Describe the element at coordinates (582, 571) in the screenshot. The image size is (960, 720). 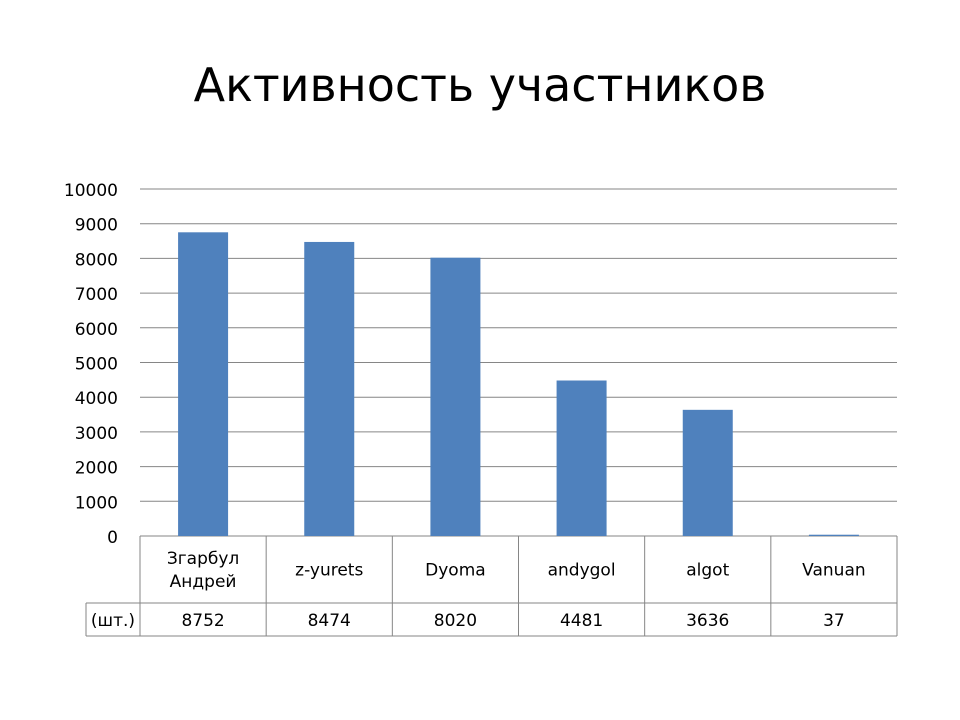
I see `category-label-3: andygol` at that location.